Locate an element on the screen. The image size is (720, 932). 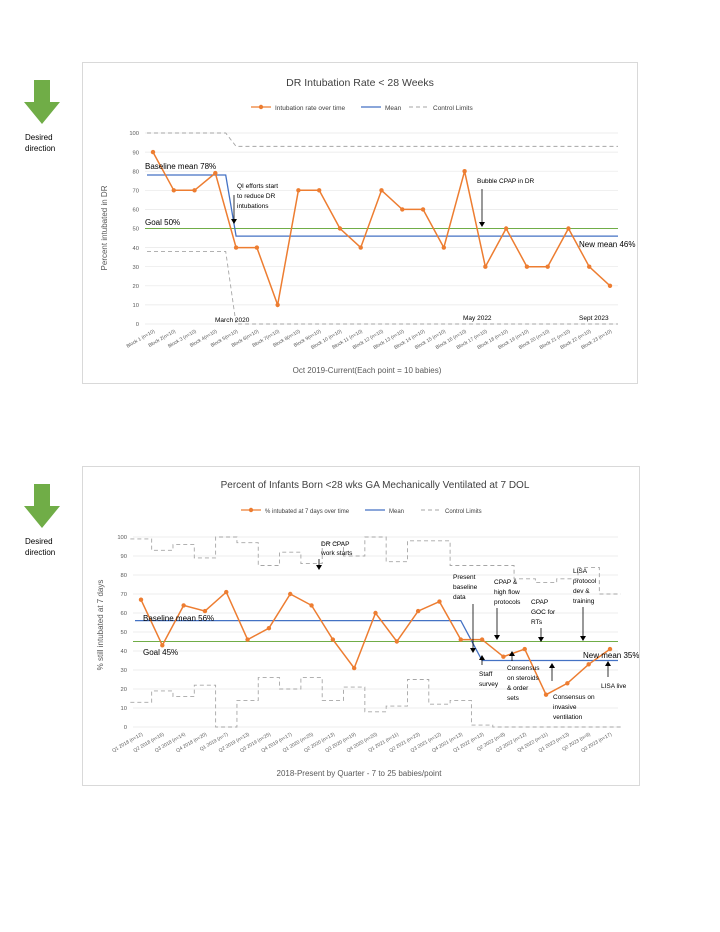
consensus-steroids-label-3: & order is located at coordinates (518, 688).